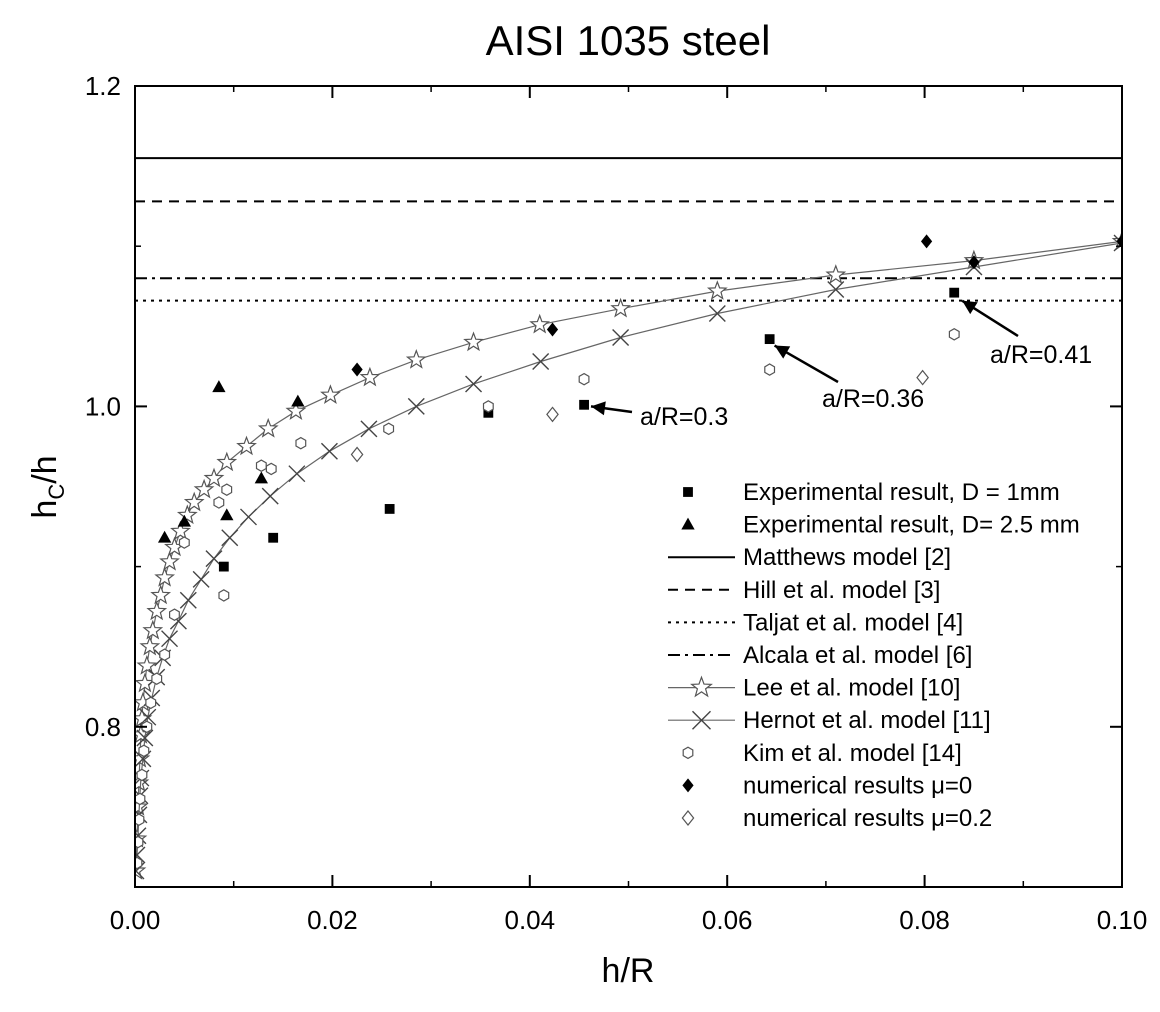 The width and height of the screenshot is (1160, 1012). What do you see at coordinates (684, 417) in the screenshot?
I see `annotation-label-0: a/R=0.3` at bounding box center [684, 417].